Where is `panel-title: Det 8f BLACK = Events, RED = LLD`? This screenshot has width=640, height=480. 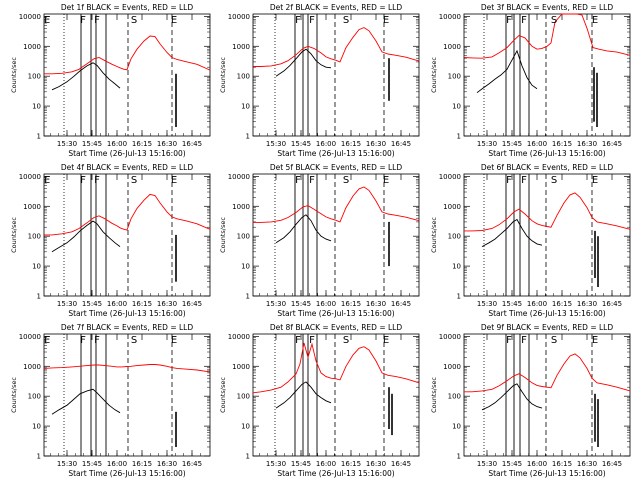 panel-title: Det 8f BLACK = Events, RED = LLD is located at coordinates (336, 327).